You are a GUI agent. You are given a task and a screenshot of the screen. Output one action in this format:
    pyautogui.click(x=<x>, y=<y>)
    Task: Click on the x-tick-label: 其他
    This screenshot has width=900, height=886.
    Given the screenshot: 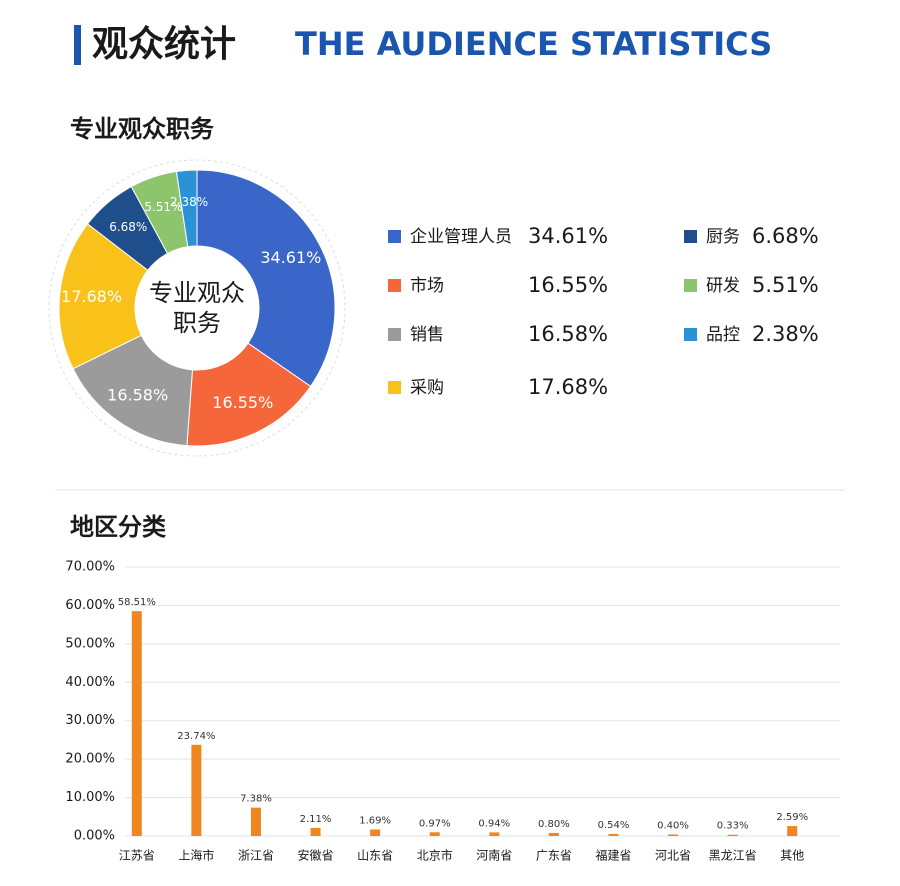 What is the action you would take?
    pyautogui.click(x=792, y=856)
    